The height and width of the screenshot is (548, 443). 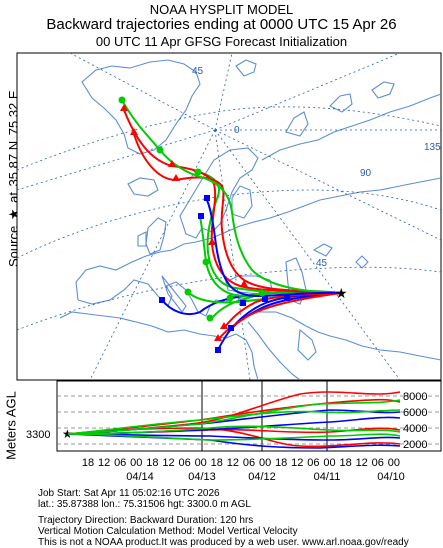 I want to click on date-tick: 04/14, so click(x=140, y=477).